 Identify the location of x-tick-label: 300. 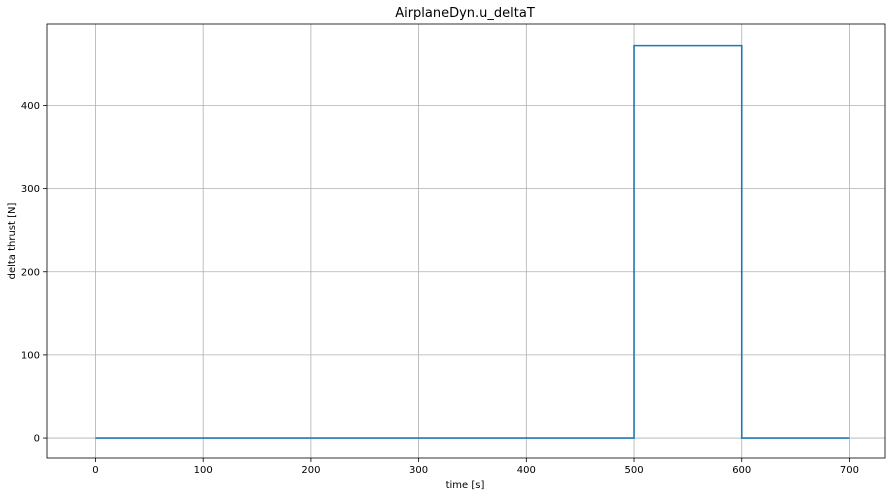
(418, 470).